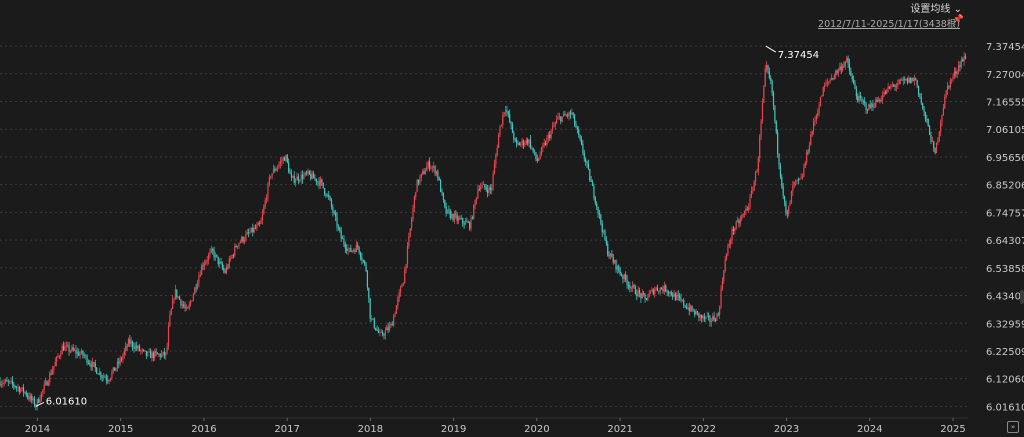 This screenshot has height=437, width=1024. Describe the element at coordinates (936, 7) in the screenshot. I see `ma-setting-dropdown: 设置均线 ⌄` at that location.